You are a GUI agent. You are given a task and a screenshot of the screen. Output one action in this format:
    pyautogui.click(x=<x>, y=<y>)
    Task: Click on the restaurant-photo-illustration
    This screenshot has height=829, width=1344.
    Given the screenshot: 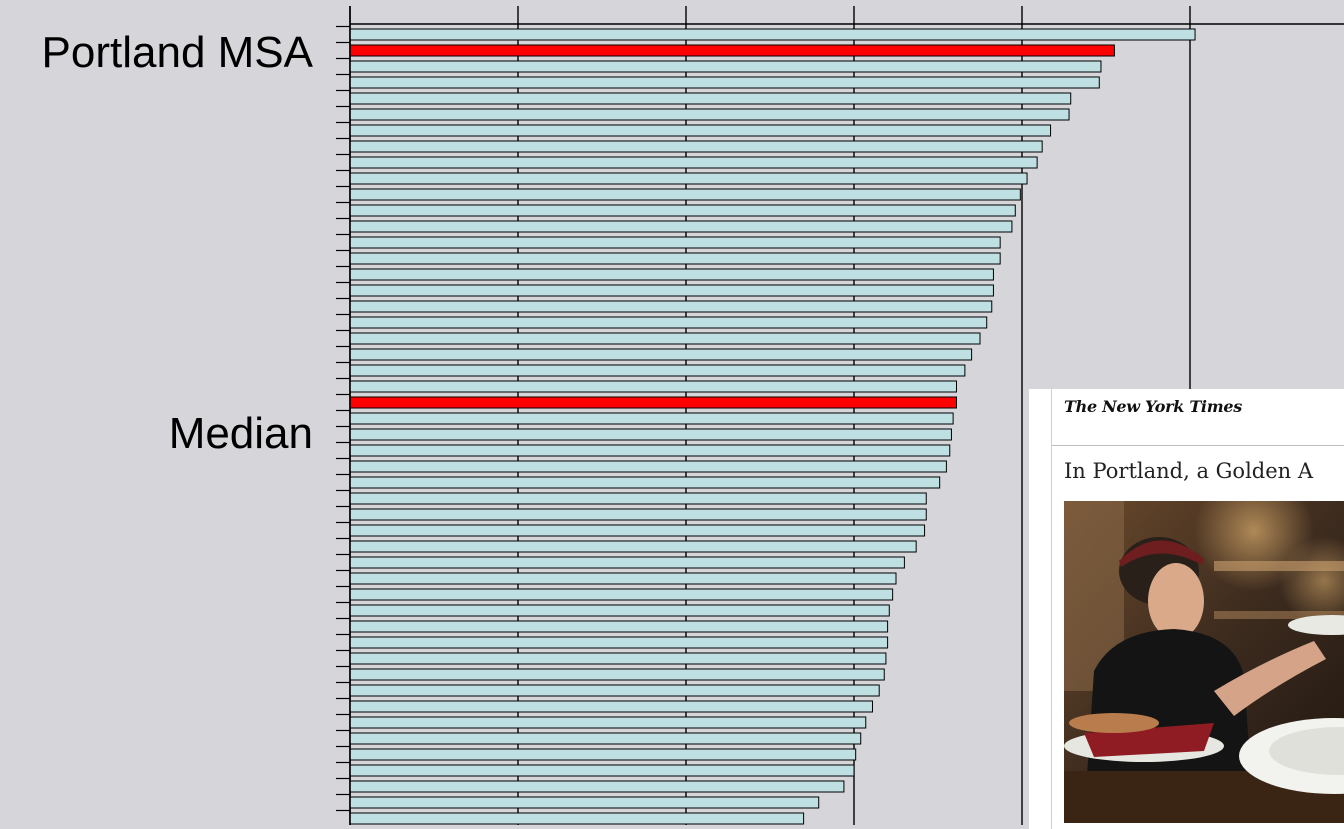 What is the action you would take?
    pyautogui.click(x=1204, y=662)
    